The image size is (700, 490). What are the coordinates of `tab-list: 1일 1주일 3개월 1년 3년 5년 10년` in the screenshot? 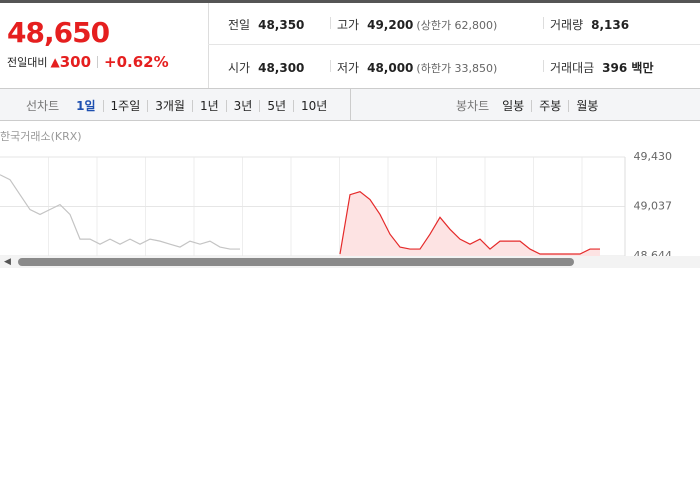 It's located at (201, 105).